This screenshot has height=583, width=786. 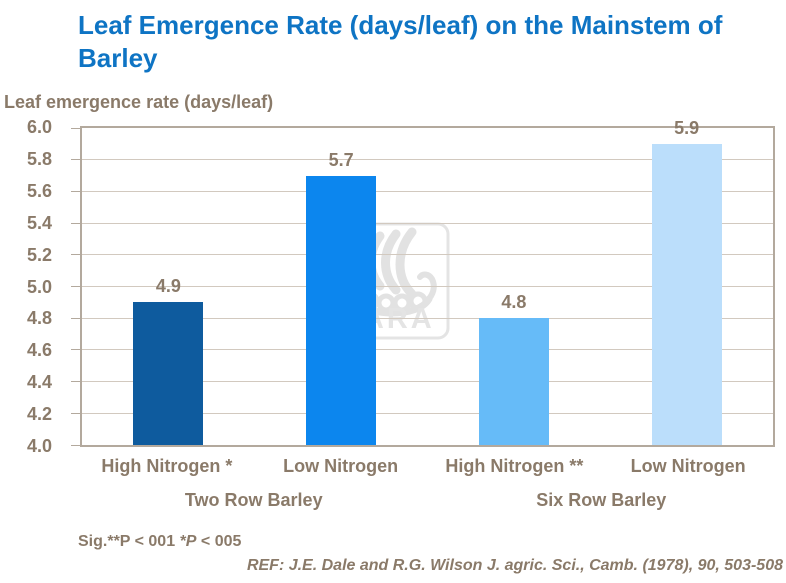 I want to click on y-axis-labels: 6.0 5.8 5.6 5.4 5.2 5.0 4.8 4.6 4.4 4.2 4.0, so click(x=33, y=286).